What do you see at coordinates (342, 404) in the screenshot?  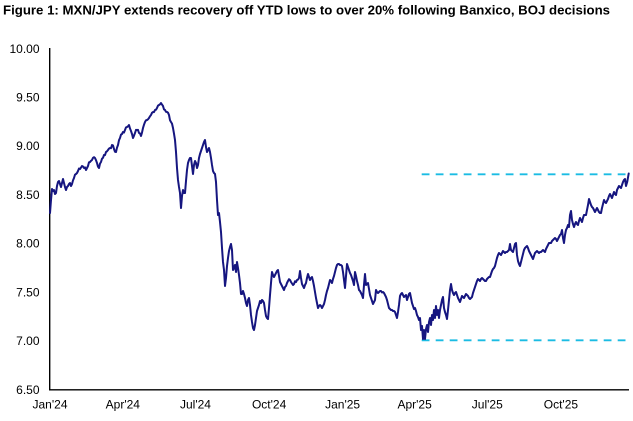 I see `svg-text: Jan'25` at bounding box center [342, 404].